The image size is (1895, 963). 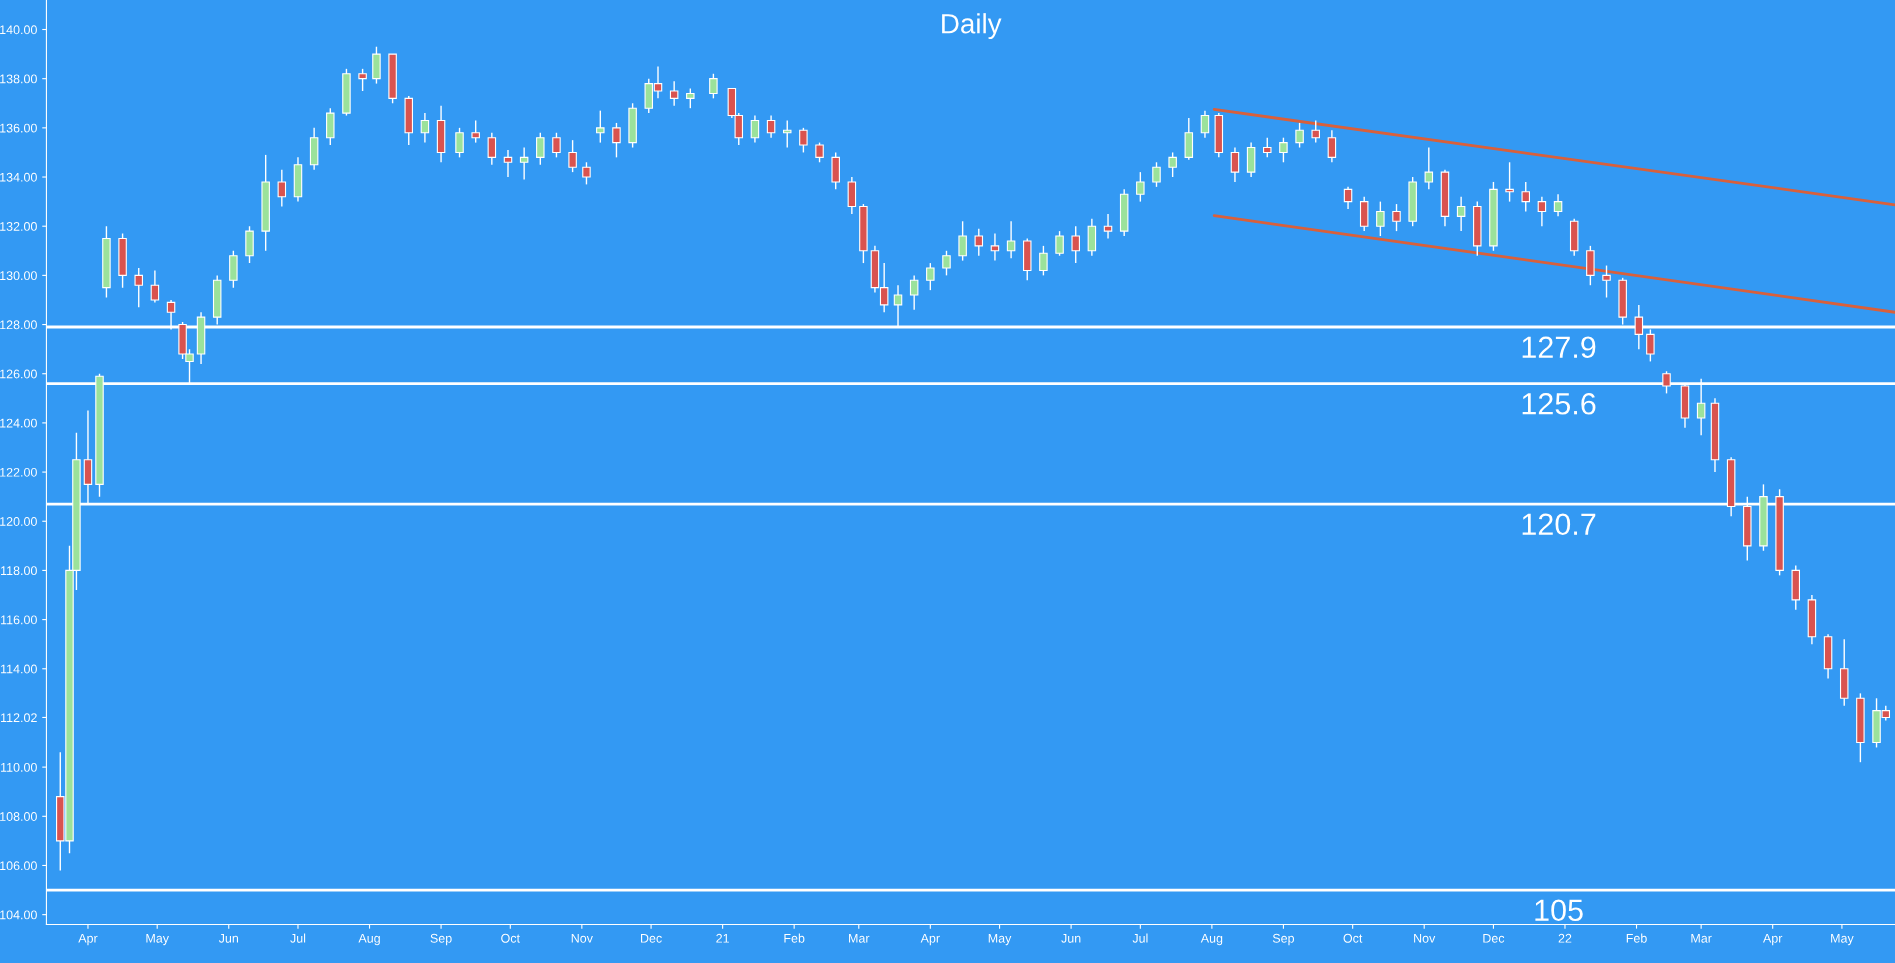 What do you see at coordinates (18, 472) in the screenshot?
I see `y-tick-label: 122.00` at bounding box center [18, 472].